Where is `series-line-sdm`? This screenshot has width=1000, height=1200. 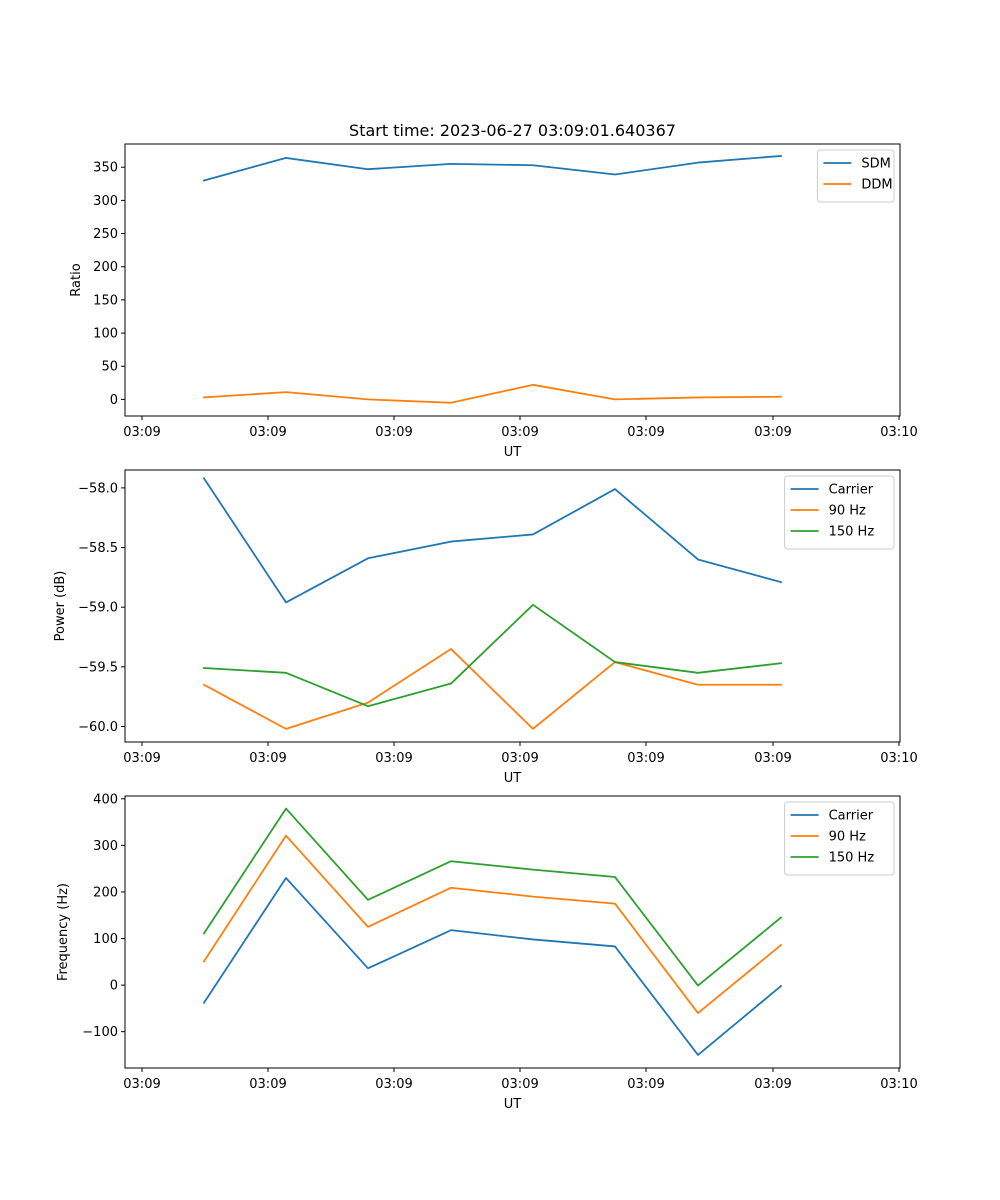 series-line-sdm is located at coordinates (492, 168).